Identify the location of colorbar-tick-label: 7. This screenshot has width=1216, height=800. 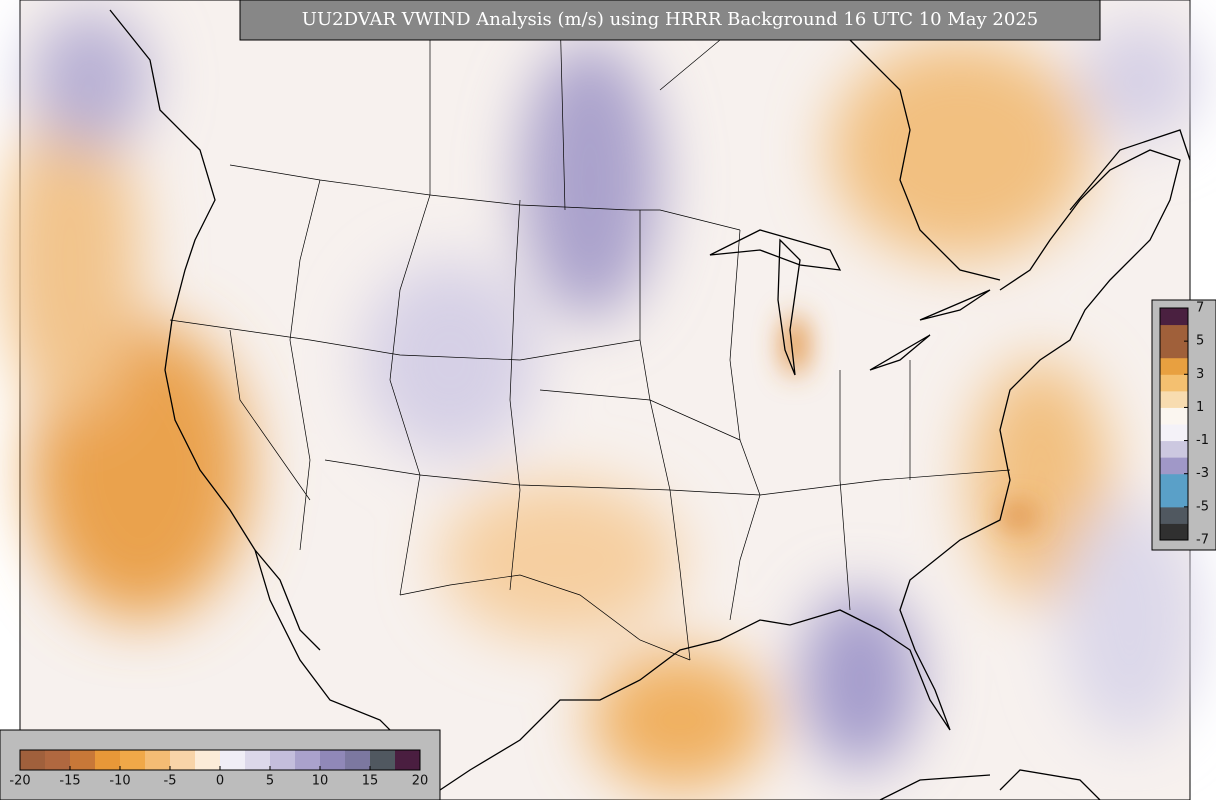
(1200, 308).